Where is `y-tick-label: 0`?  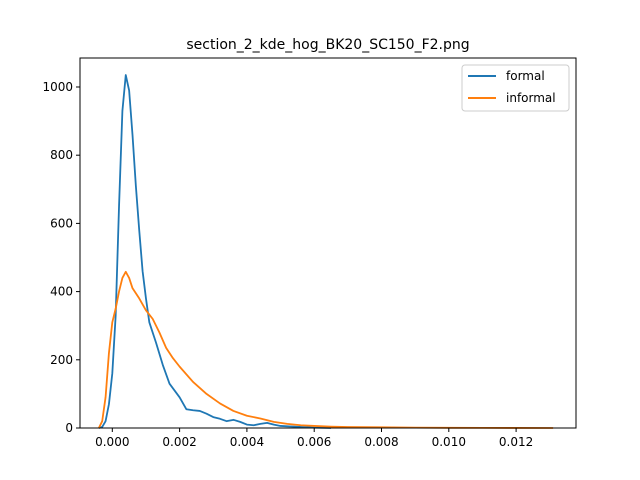 y-tick-label: 0 is located at coordinates (69, 428).